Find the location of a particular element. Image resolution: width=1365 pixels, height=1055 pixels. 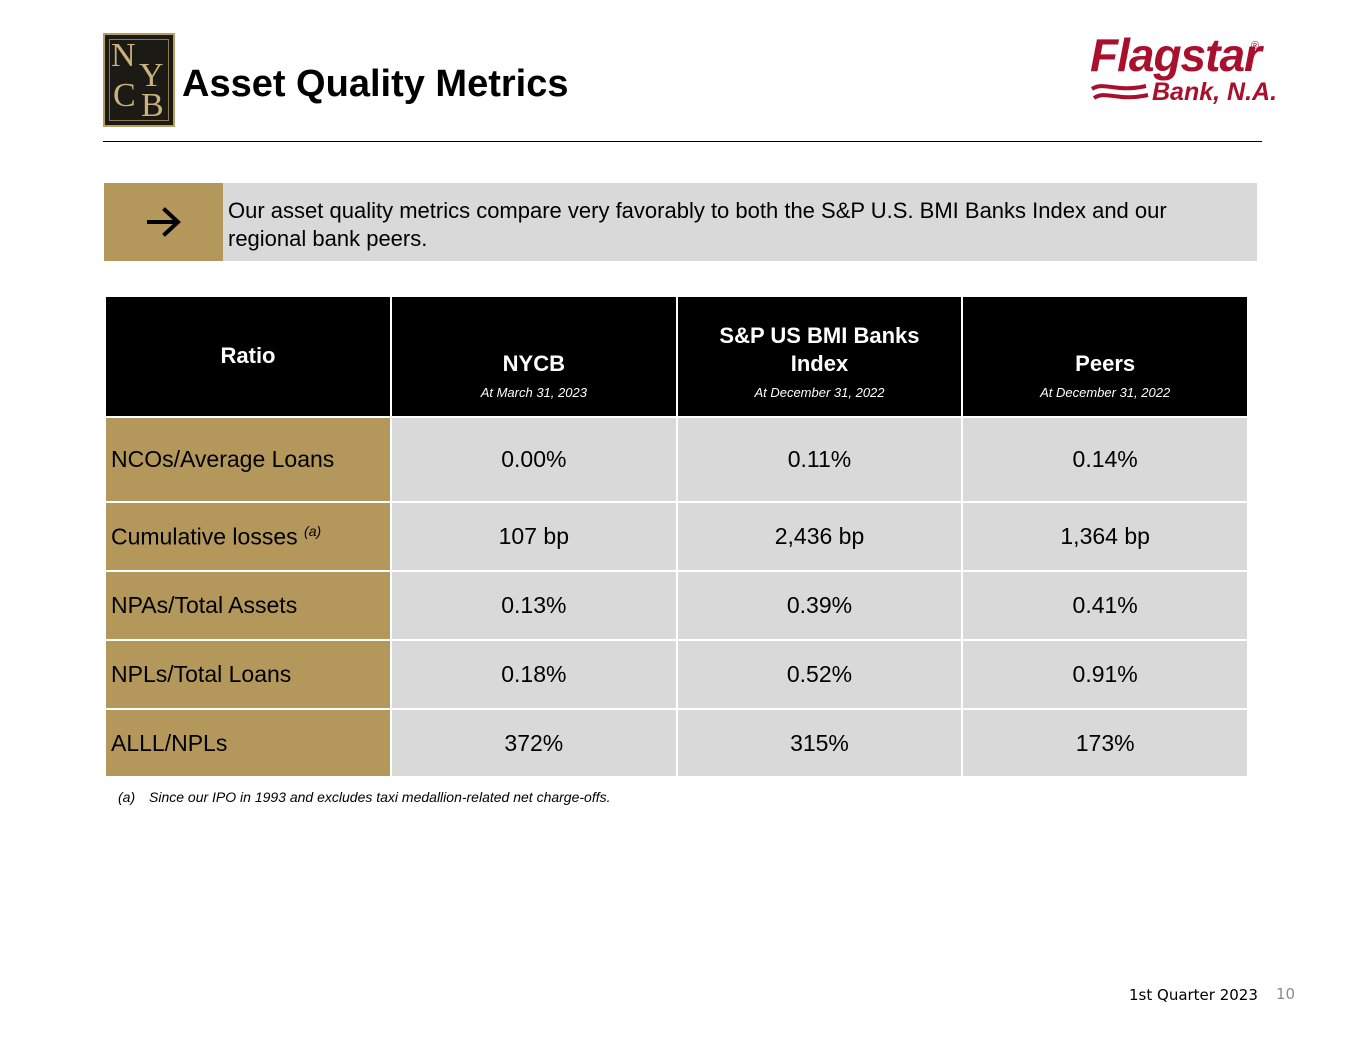

cell-nycb: 107 bp is located at coordinates (534, 536).